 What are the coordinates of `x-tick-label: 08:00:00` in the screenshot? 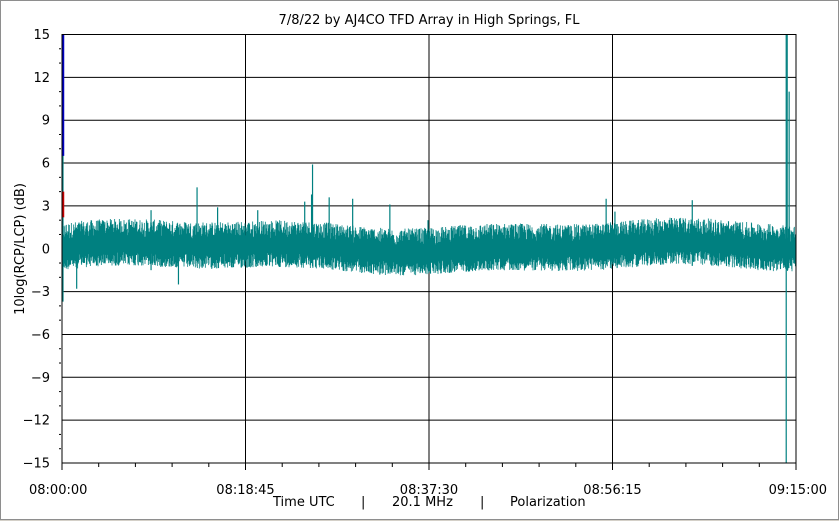 It's located at (58, 490).